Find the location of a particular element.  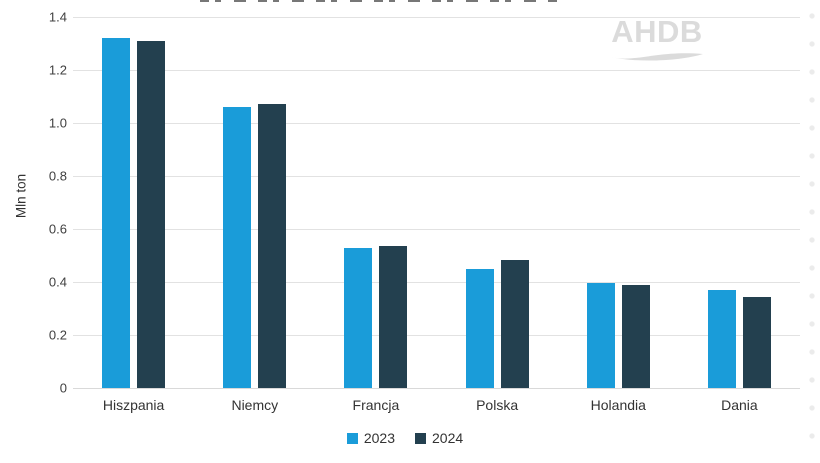

gridline-0.8 is located at coordinates (436, 176).